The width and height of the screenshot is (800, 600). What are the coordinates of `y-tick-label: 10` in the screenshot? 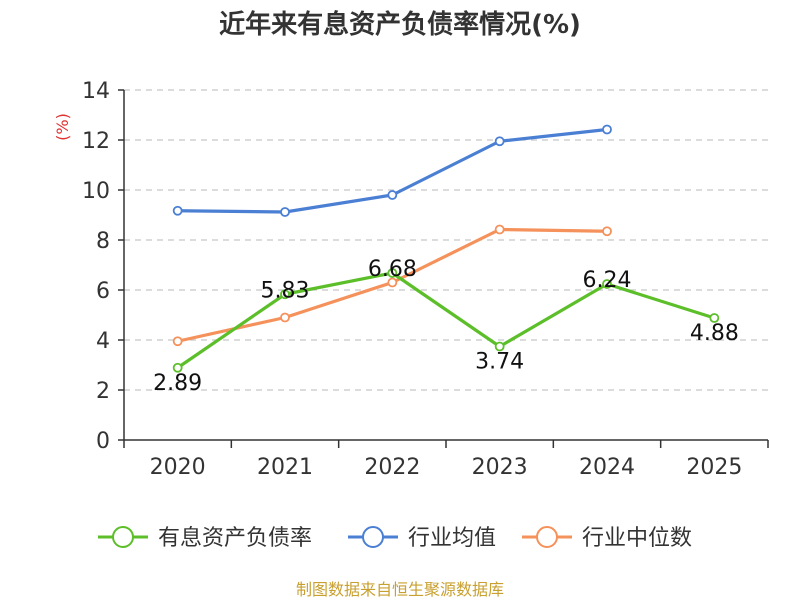 It's located at (96, 191).